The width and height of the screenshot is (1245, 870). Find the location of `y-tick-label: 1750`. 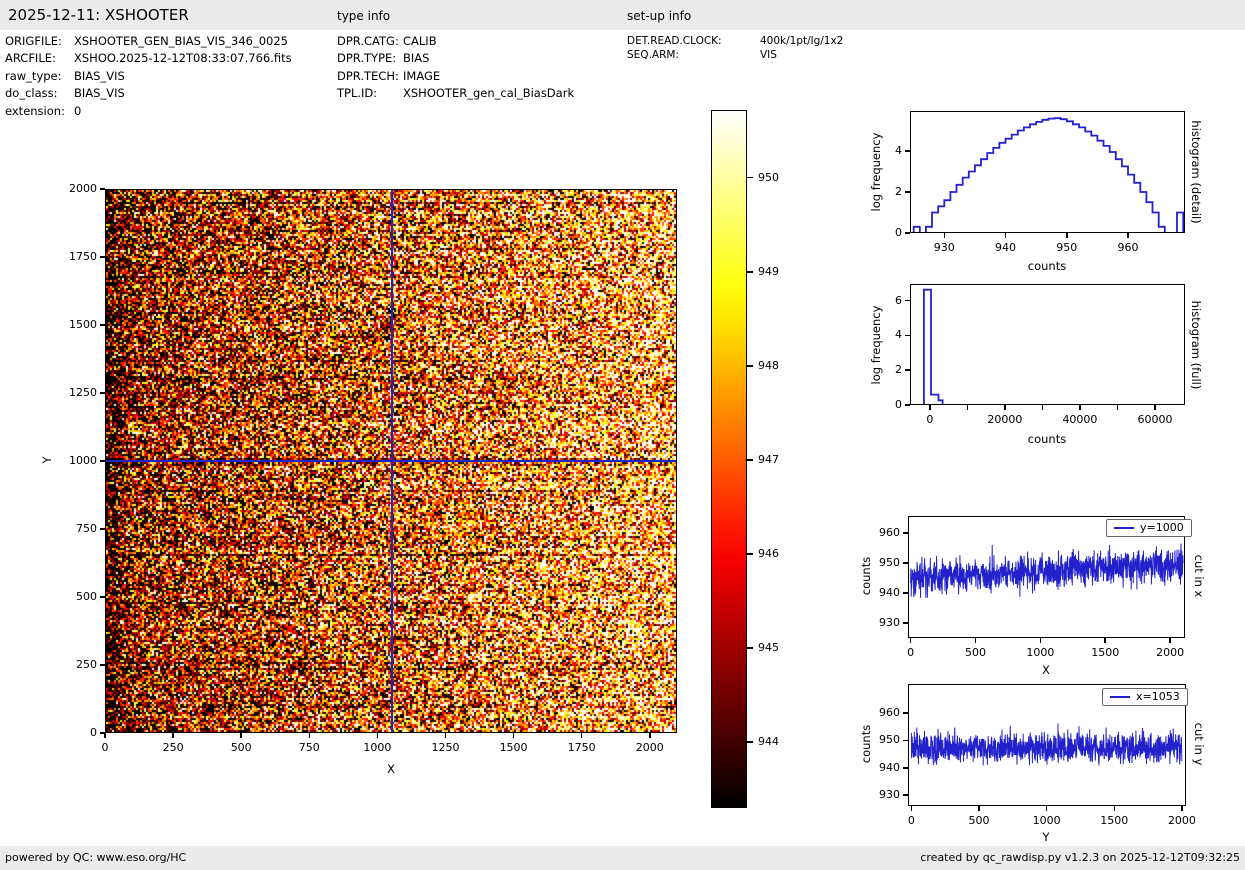

y-tick-label: 1750 is located at coordinates (83, 256).